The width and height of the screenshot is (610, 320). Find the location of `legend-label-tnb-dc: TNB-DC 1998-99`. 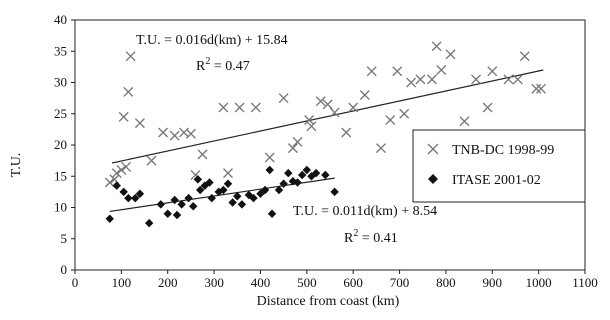

legend-label-tnb-dc: TNB-DC 1998-99 is located at coordinates (503, 150).